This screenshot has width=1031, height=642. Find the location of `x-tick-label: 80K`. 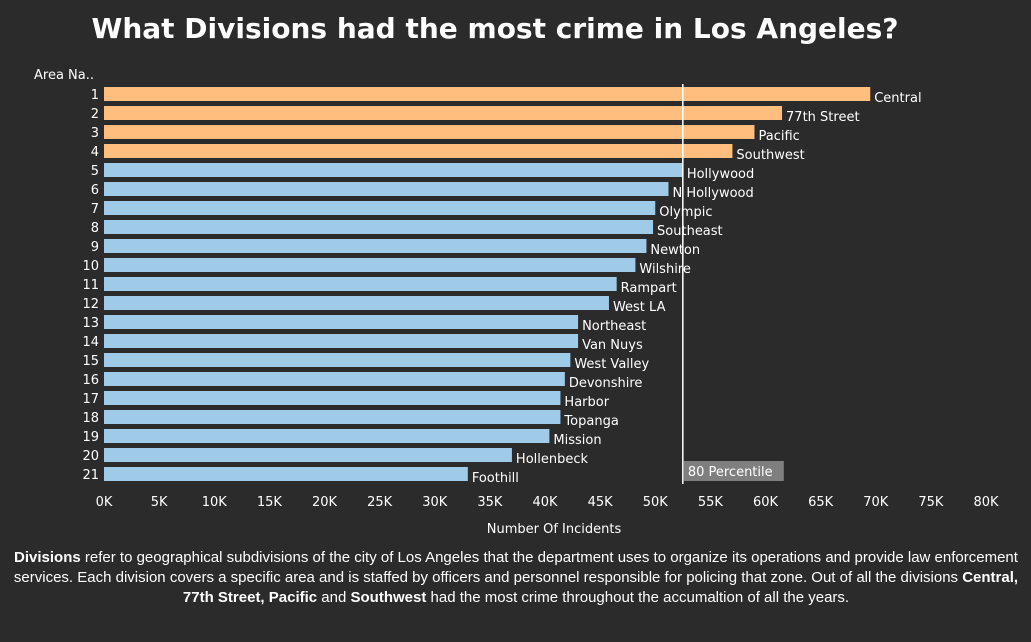

x-tick-label: 80K is located at coordinates (986, 502).